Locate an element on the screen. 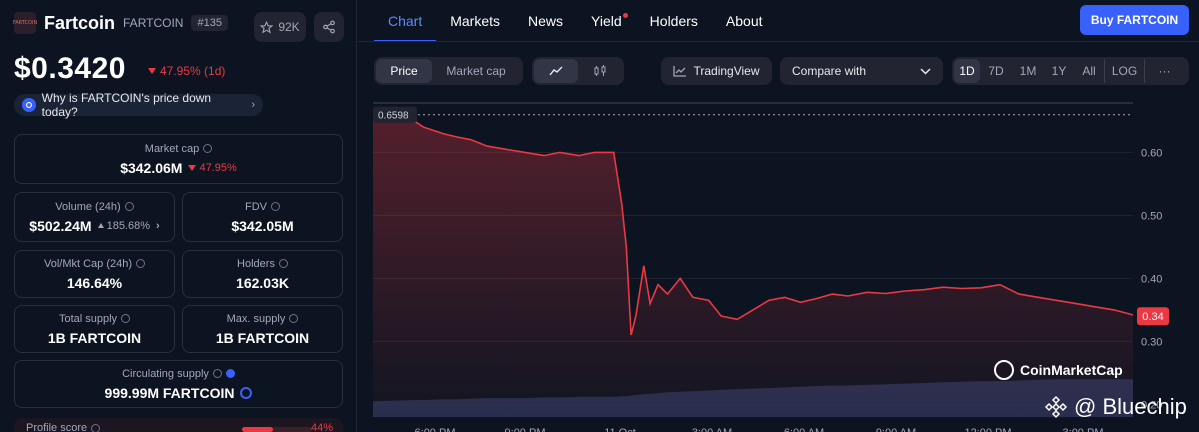 The height and width of the screenshot is (432, 1199). x-tick-label: 12:00 PM is located at coordinates (987, 429).